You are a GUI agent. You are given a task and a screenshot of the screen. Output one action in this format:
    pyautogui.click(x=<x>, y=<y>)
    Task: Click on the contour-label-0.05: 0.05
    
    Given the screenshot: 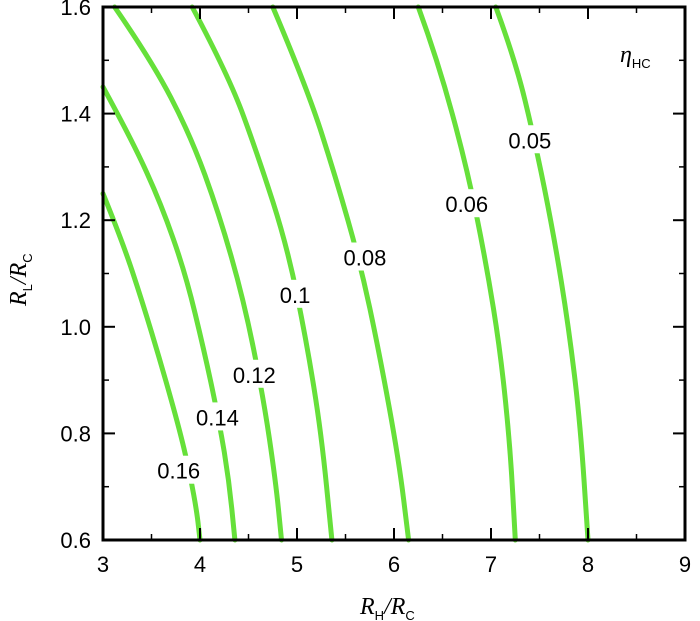 What is the action you would take?
    pyautogui.click(x=529, y=140)
    